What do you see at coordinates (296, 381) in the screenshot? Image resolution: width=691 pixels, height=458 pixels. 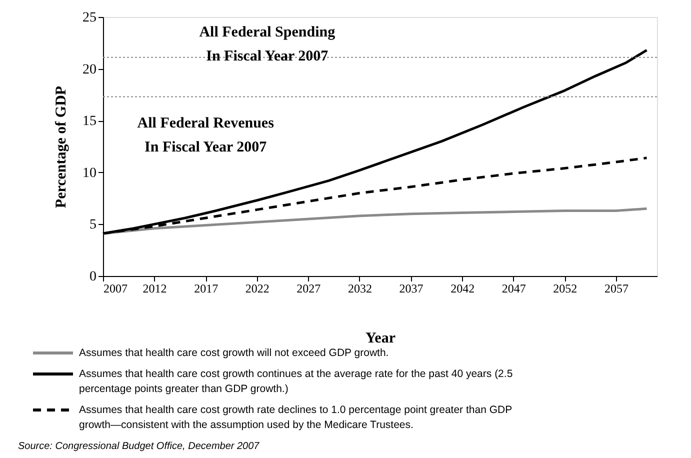 I see `legend-label: Assumes that health care cost growth continues at the average rate for the past 40 years (2.5 percentage points greater than GDP growth.)` at bounding box center [296, 381].